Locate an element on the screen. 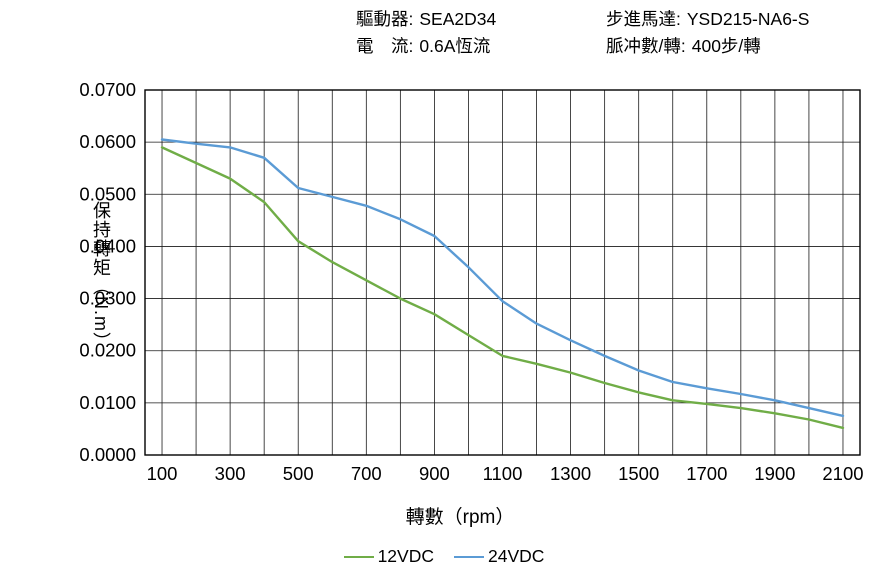 This screenshot has width=888, height=586. y-tick-label: 0.0200 is located at coordinates (107, 350).